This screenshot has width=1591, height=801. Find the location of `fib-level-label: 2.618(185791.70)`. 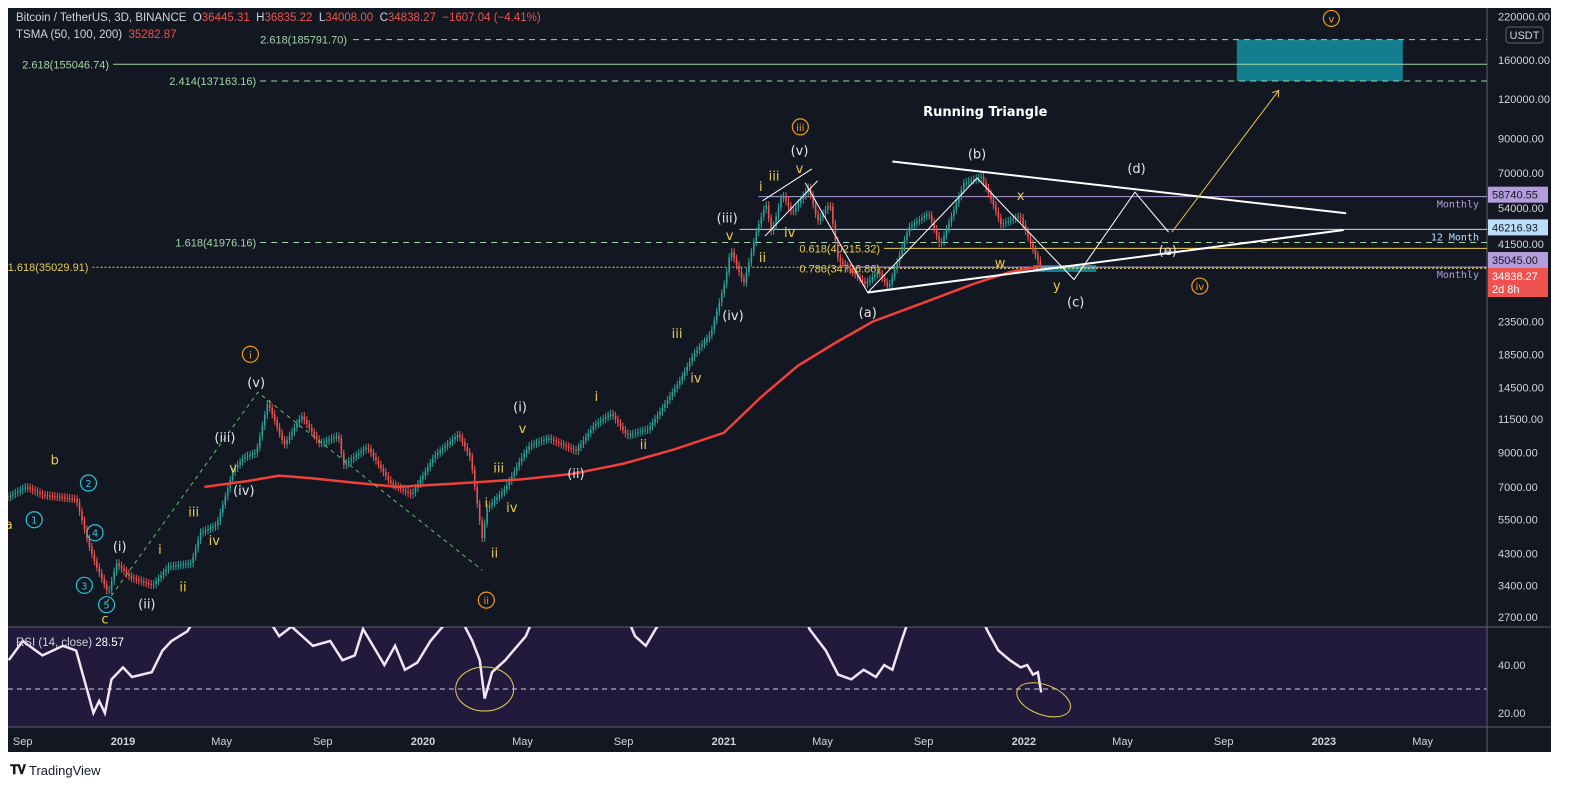

fib-level-label: 2.618(185791.70) is located at coordinates (303, 41).